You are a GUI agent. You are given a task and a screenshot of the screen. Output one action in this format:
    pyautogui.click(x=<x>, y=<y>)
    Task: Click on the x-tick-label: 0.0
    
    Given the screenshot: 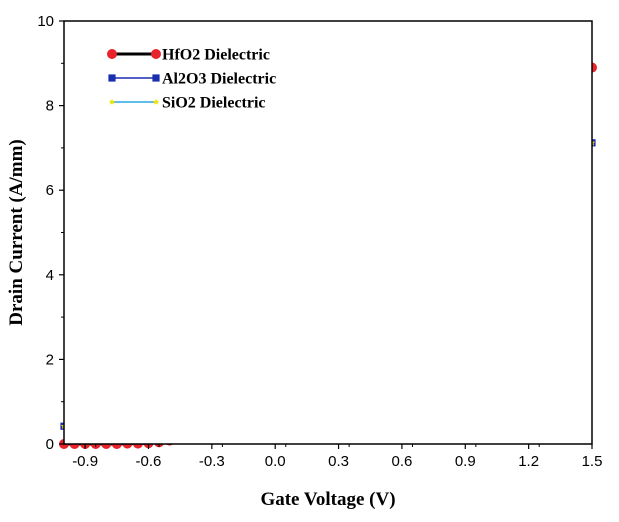 What is the action you would take?
    pyautogui.click(x=275, y=461)
    